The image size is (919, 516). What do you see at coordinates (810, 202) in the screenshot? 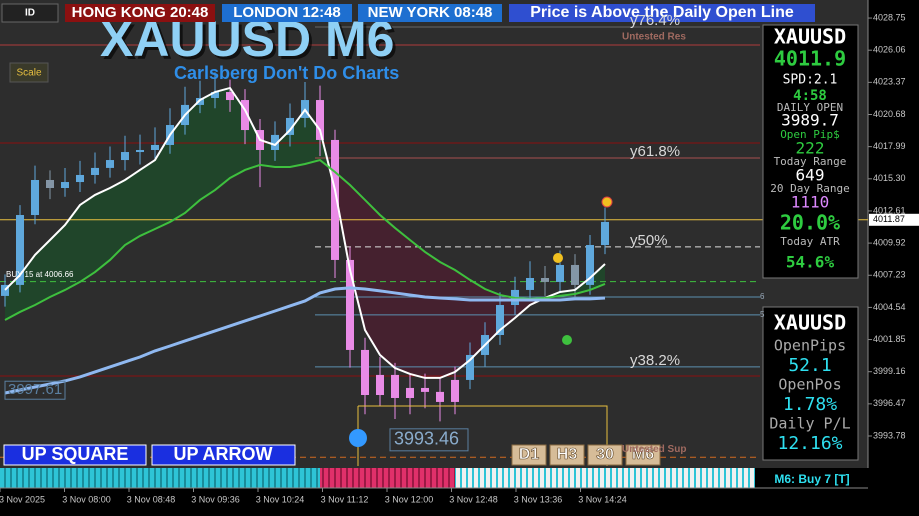
I see `value: 1110` at bounding box center [810, 202].